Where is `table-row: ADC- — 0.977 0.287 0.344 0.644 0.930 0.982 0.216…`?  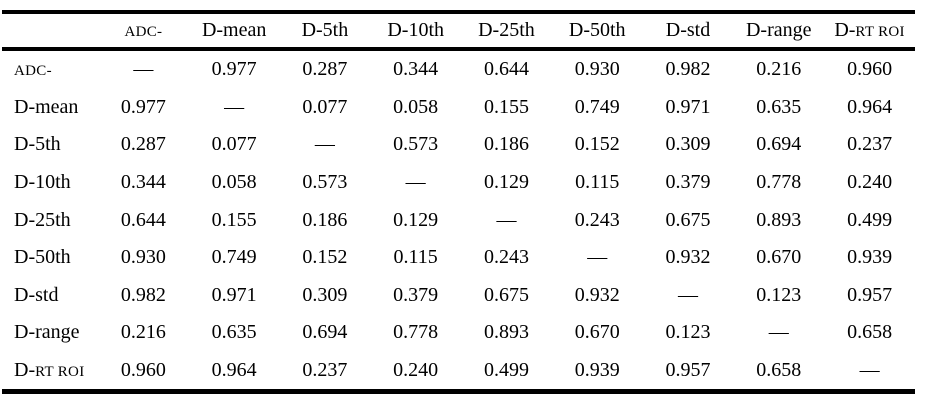 table-row: ADC- — 0.977 0.287 0.344 0.644 0.930 0.982 0.216… is located at coordinates (458, 69).